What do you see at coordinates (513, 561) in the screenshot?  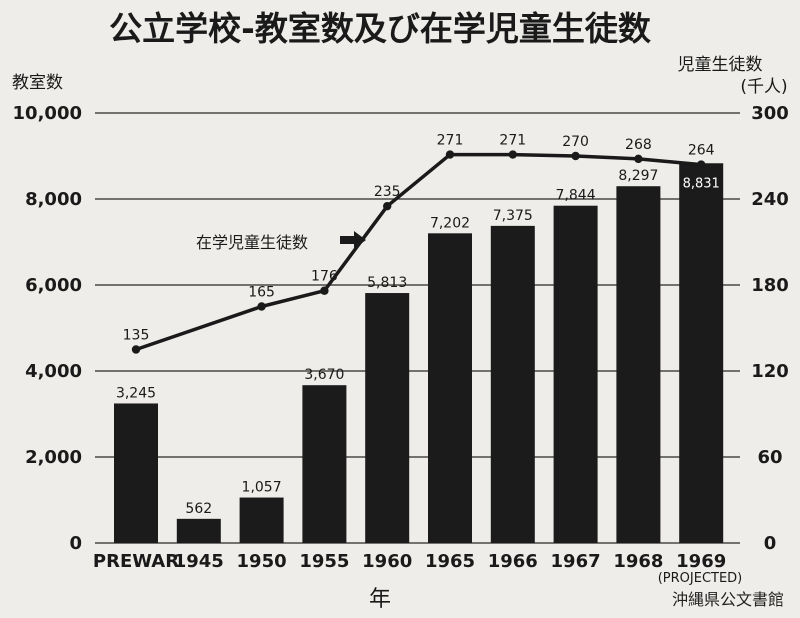 I see `x-tick-label: 1966` at bounding box center [513, 561].